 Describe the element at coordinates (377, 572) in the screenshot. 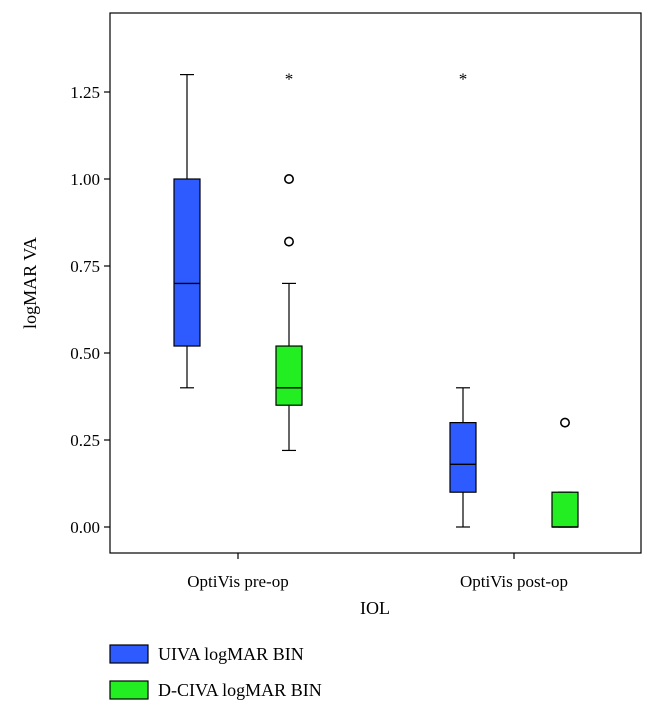

I see `x-axis: OptiVis pre-op OptiVis post-op` at that location.